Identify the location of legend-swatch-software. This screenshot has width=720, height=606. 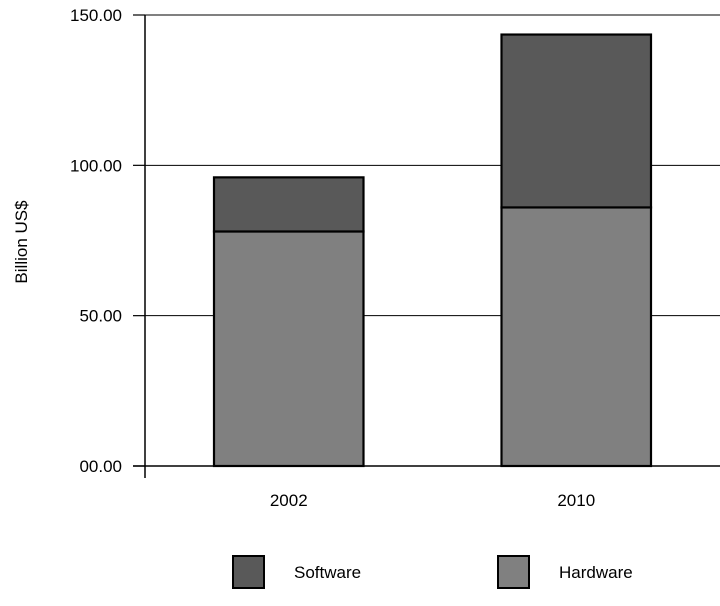
(248, 572).